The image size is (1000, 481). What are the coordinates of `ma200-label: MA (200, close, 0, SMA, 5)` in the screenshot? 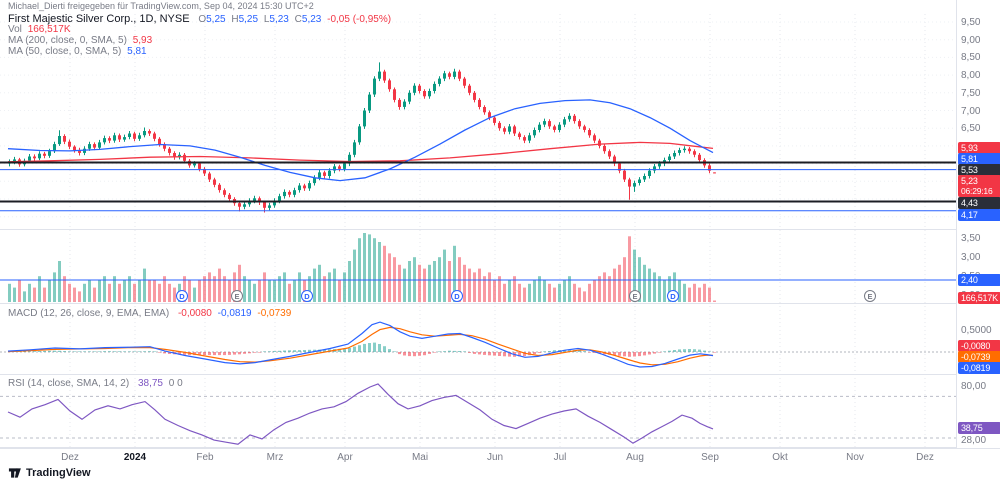 It's located at (67, 40).